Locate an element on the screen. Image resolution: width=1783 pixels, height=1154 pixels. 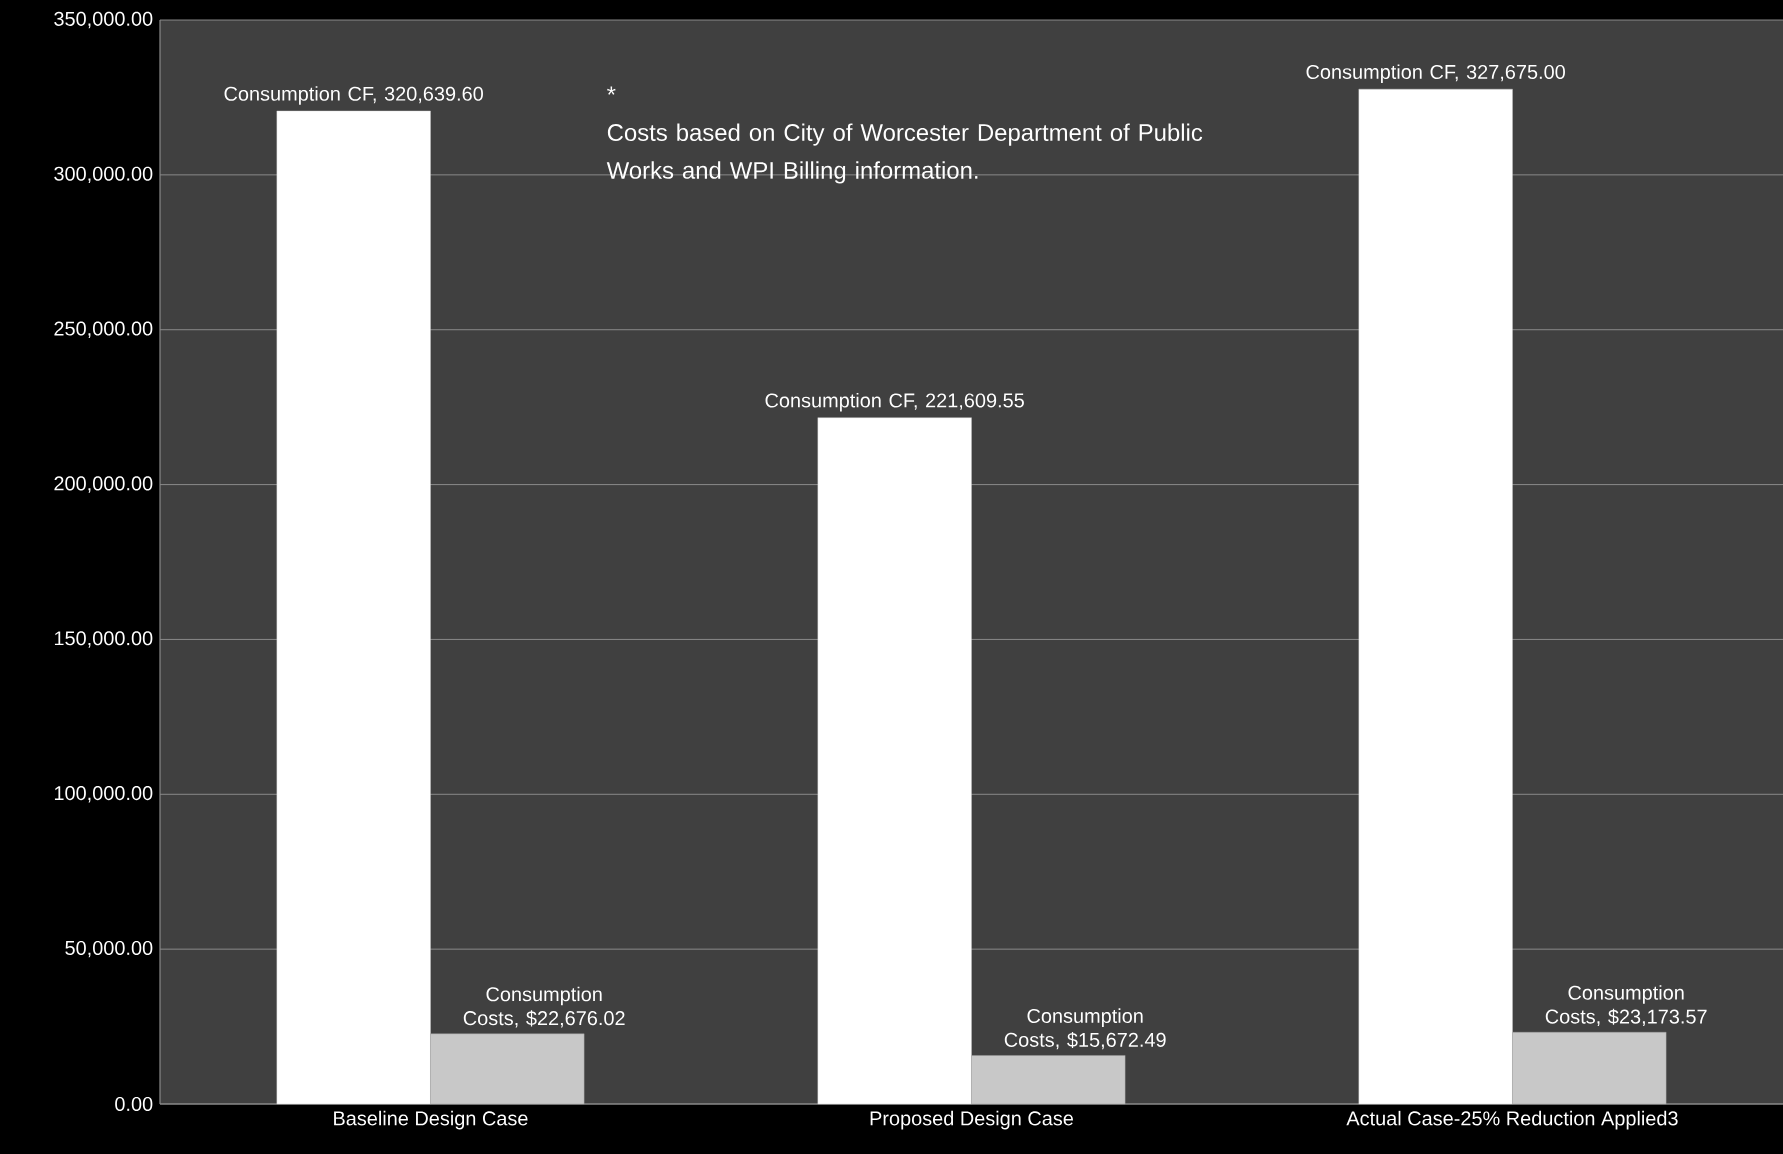
y-tick-label: 150,000.00 is located at coordinates (103, 639).